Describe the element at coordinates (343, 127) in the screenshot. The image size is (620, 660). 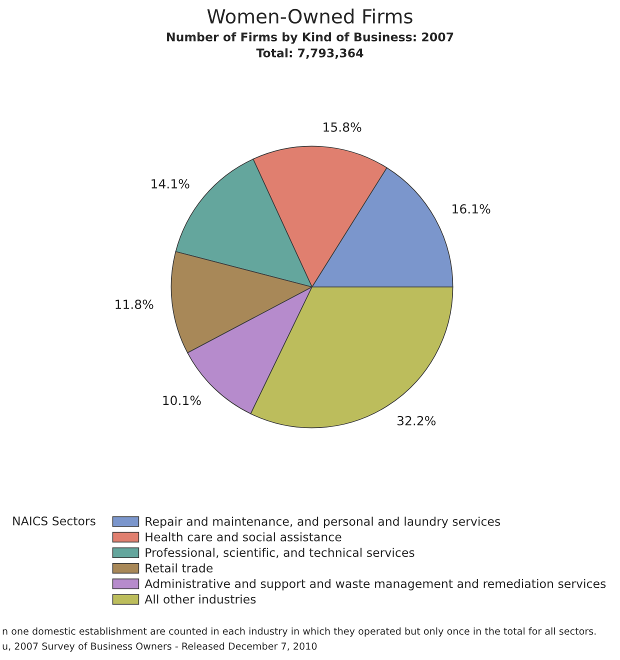
I see `data-label: 15.8%` at that location.